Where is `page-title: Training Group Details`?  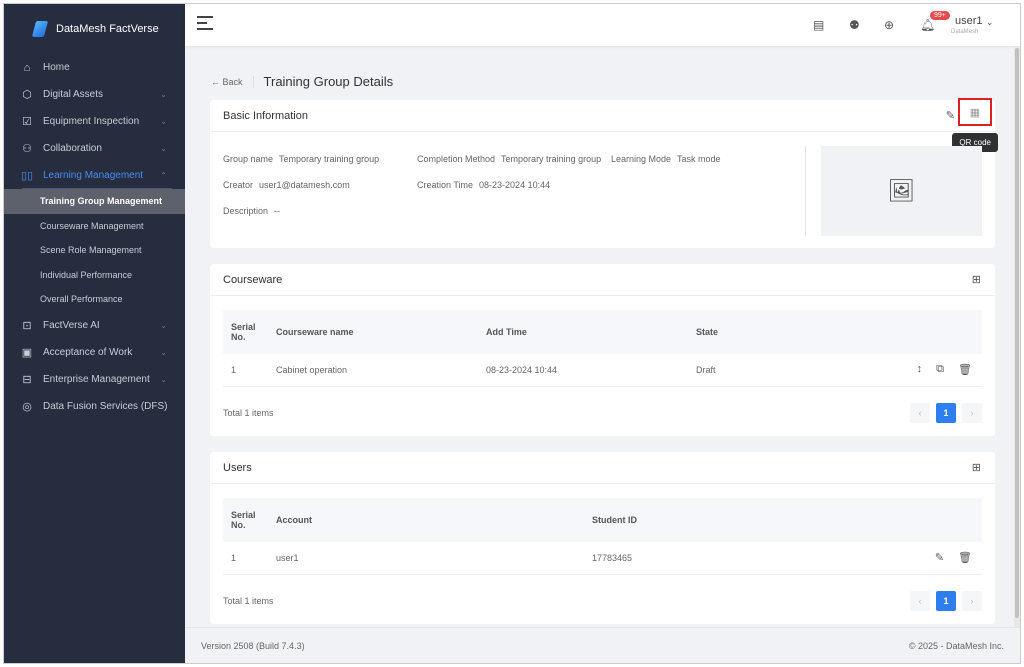 page-title: Training Group Details is located at coordinates (328, 81).